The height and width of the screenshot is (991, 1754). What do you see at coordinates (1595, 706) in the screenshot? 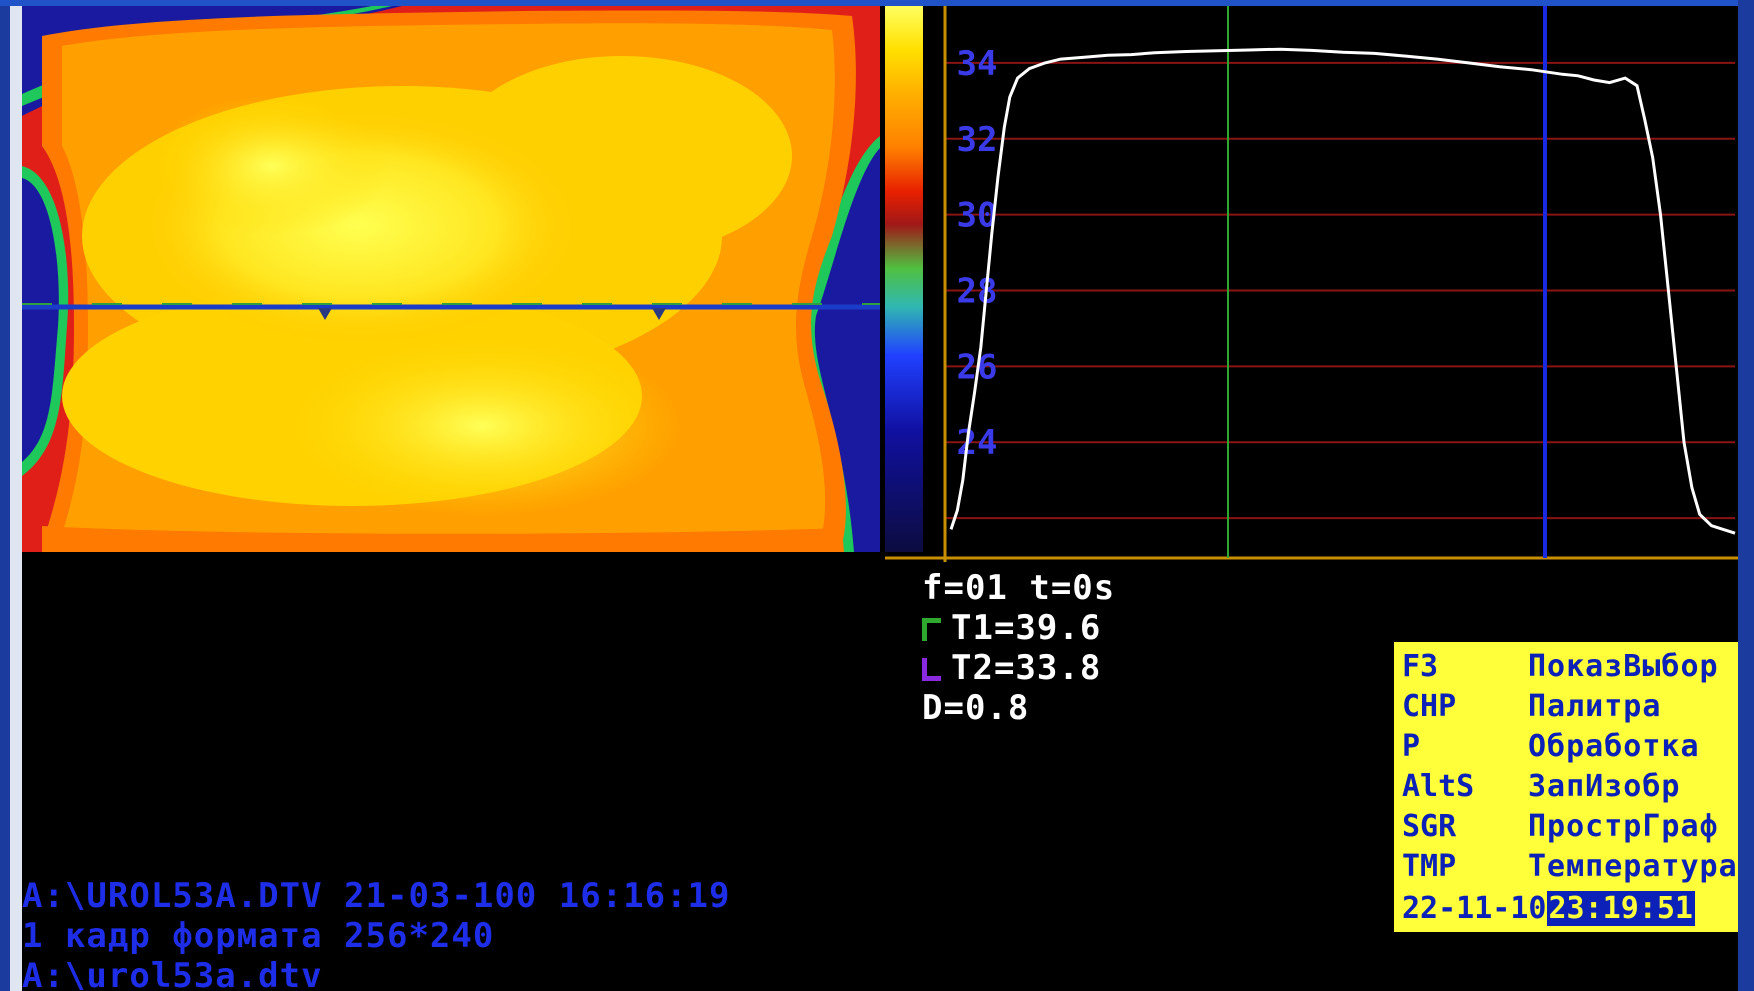
I see `menu-label: Палитра` at bounding box center [1595, 706].